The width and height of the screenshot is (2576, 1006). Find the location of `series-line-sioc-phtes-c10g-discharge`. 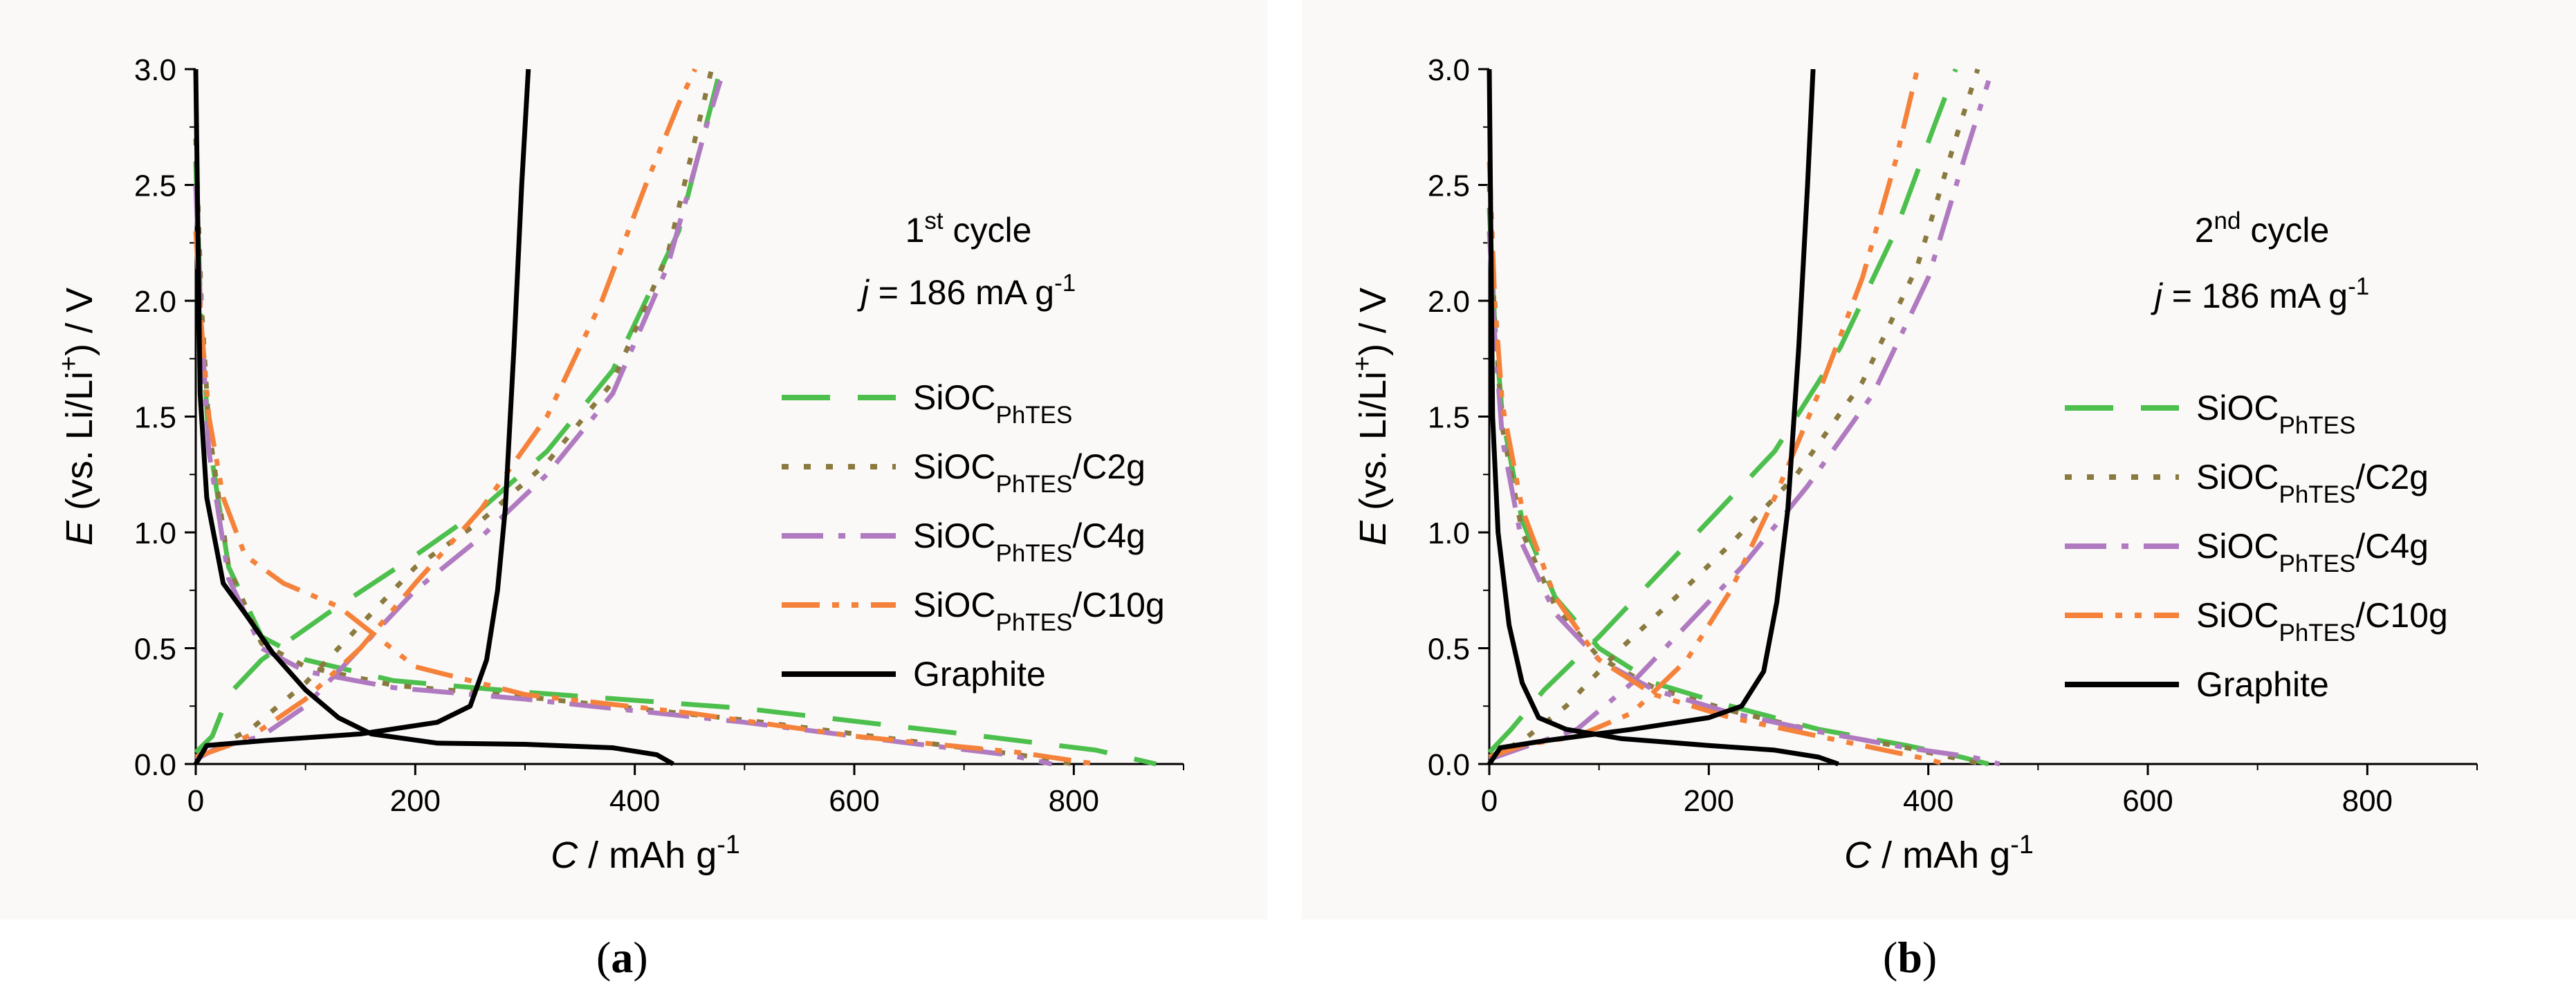

series-line-sioc-phtes-c10g-discharge is located at coordinates (1716, 464).